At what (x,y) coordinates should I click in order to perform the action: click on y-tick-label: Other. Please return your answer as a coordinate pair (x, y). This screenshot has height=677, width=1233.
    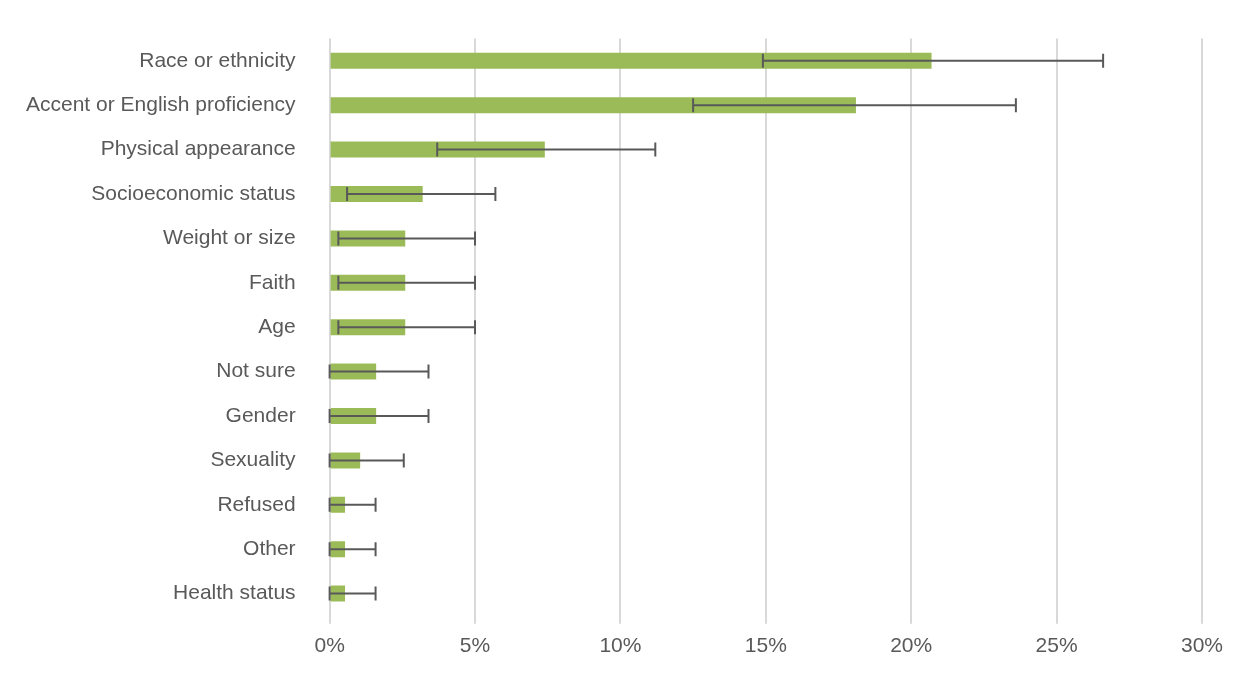
    Looking at the image, I should click on (269, 547).